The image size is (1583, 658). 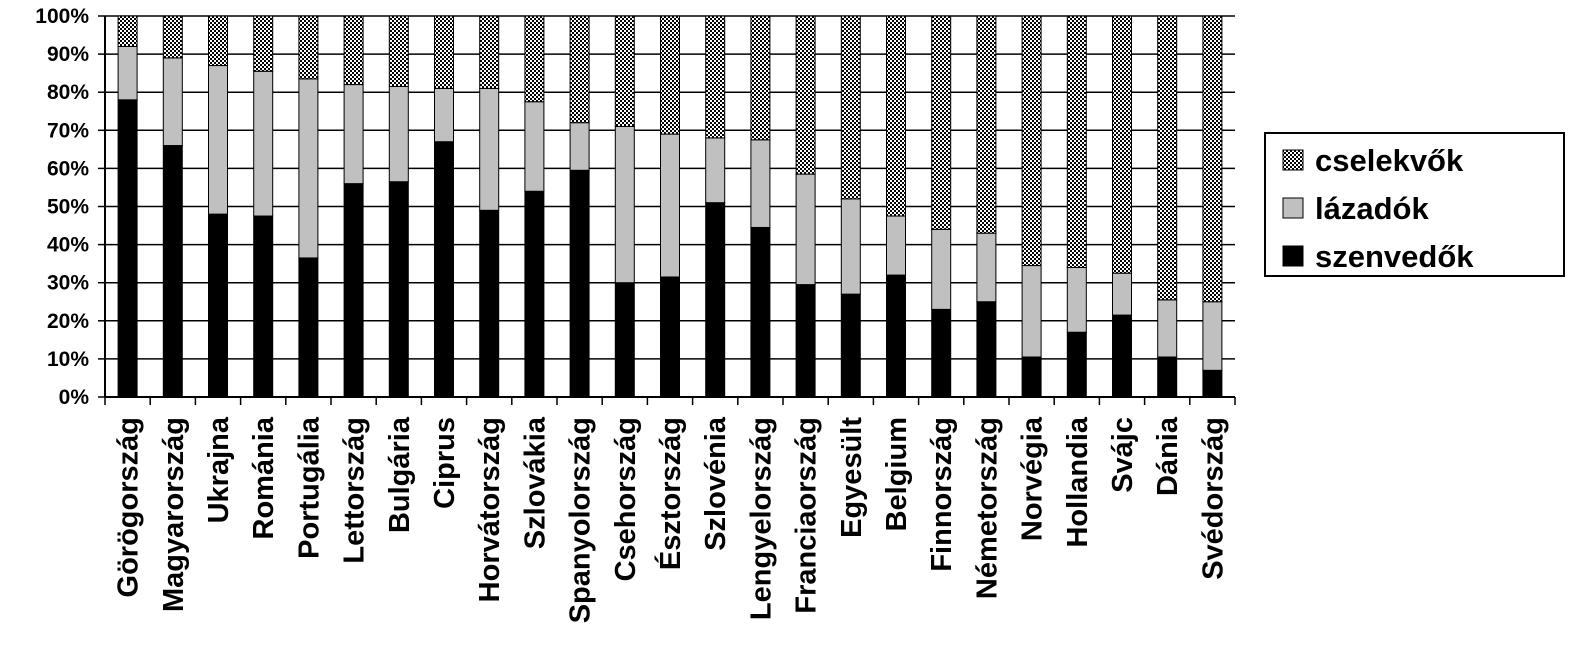 What do you see at coordinates (62, 16) in the screenshot?
I see `y-tick-label: 100%` at bounding box center [62, 16].